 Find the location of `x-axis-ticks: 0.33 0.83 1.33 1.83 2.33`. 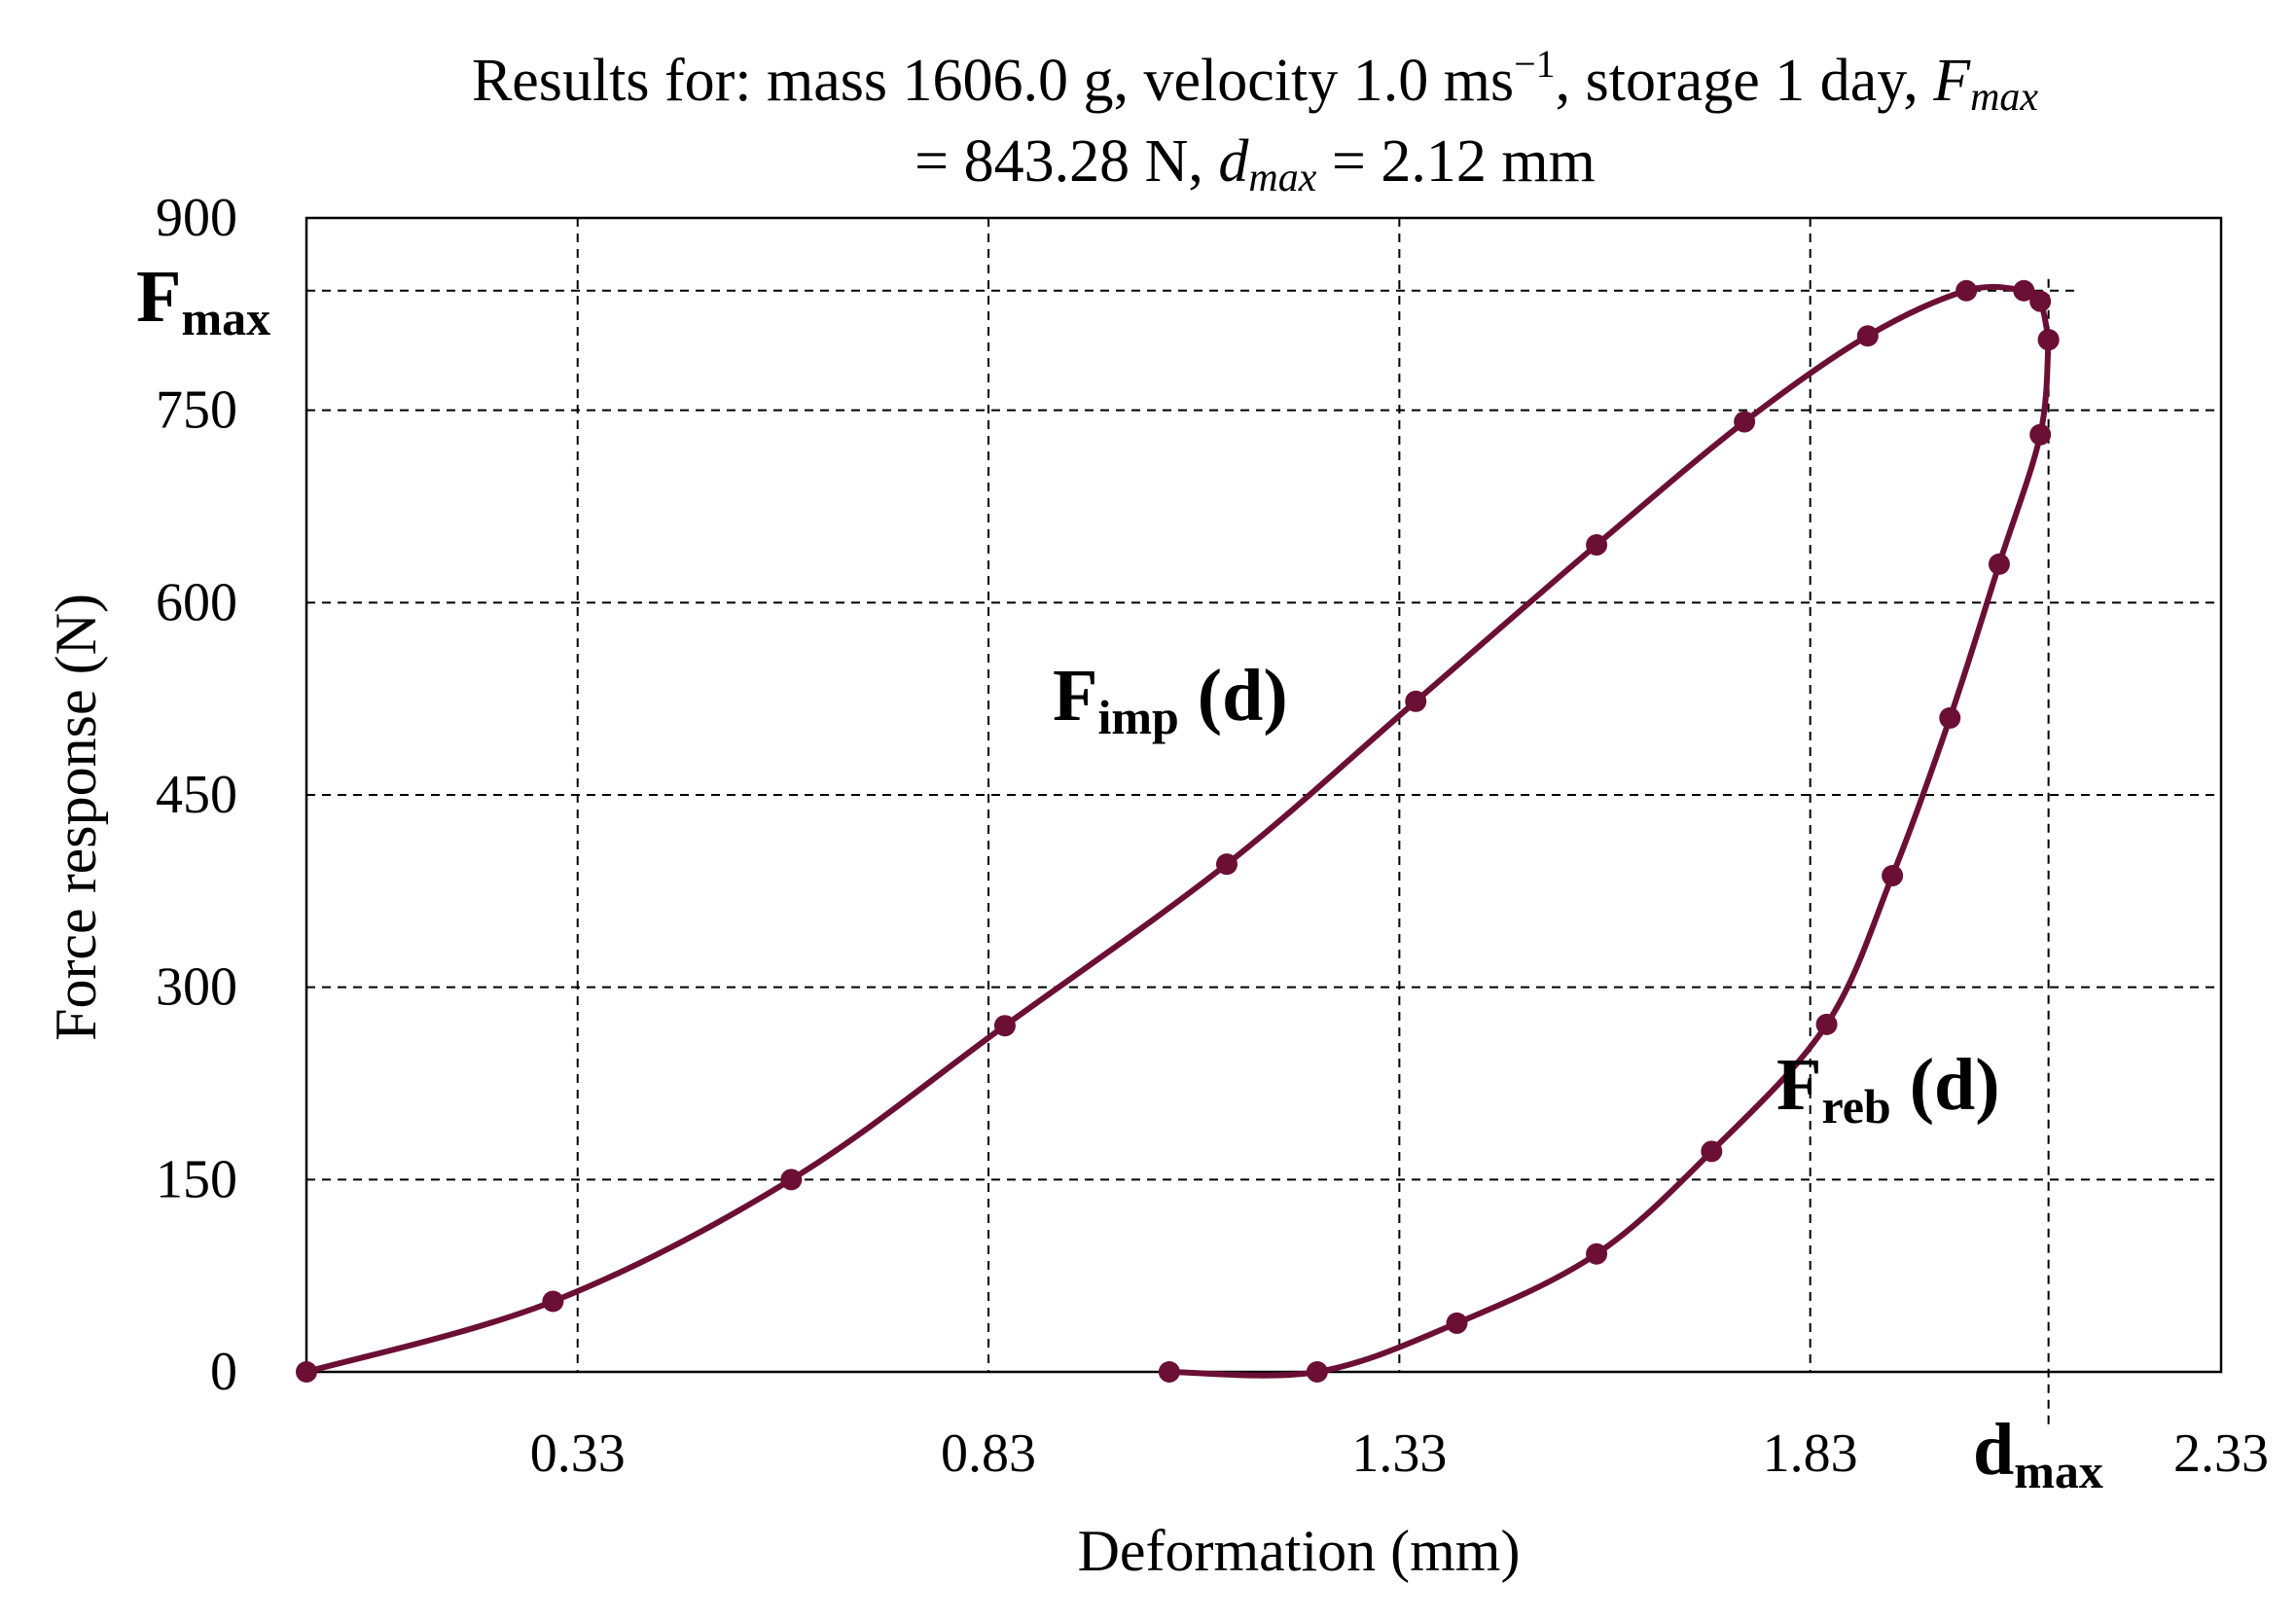

x-axis-ticks: 0.33 0.83 1.33 1.83 2.33 is located at coordinates (1399, 1453).